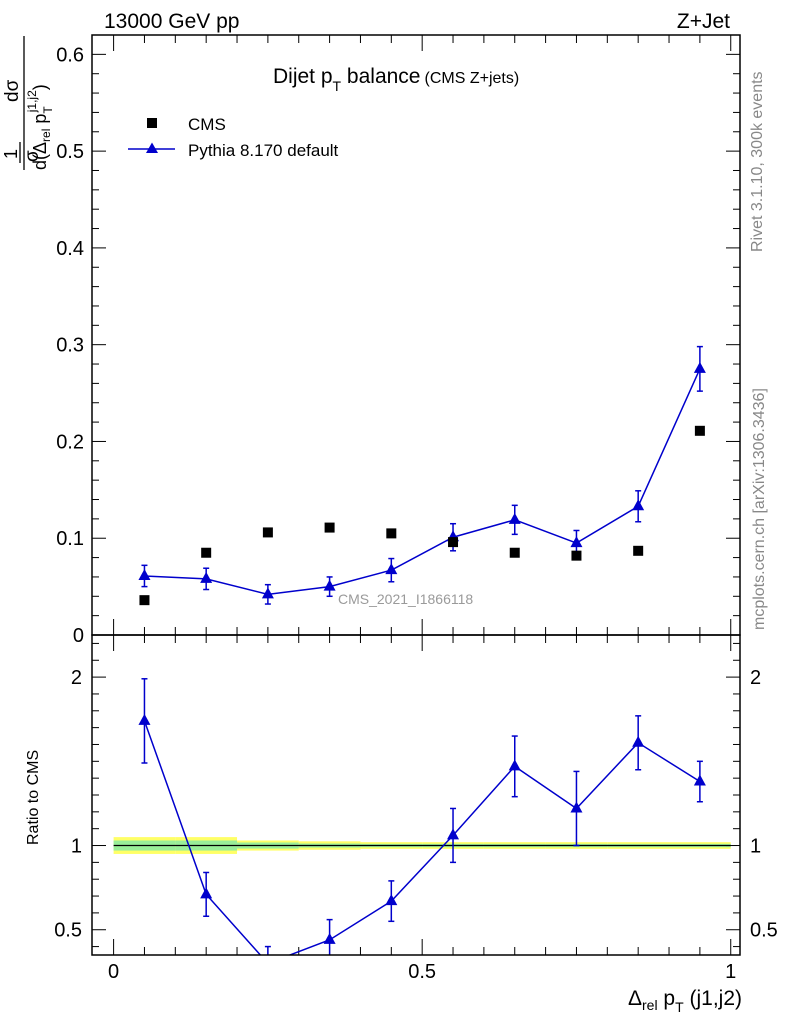  I want to click on legend: CMS Pythia 8.170 default, so click(233, 137).